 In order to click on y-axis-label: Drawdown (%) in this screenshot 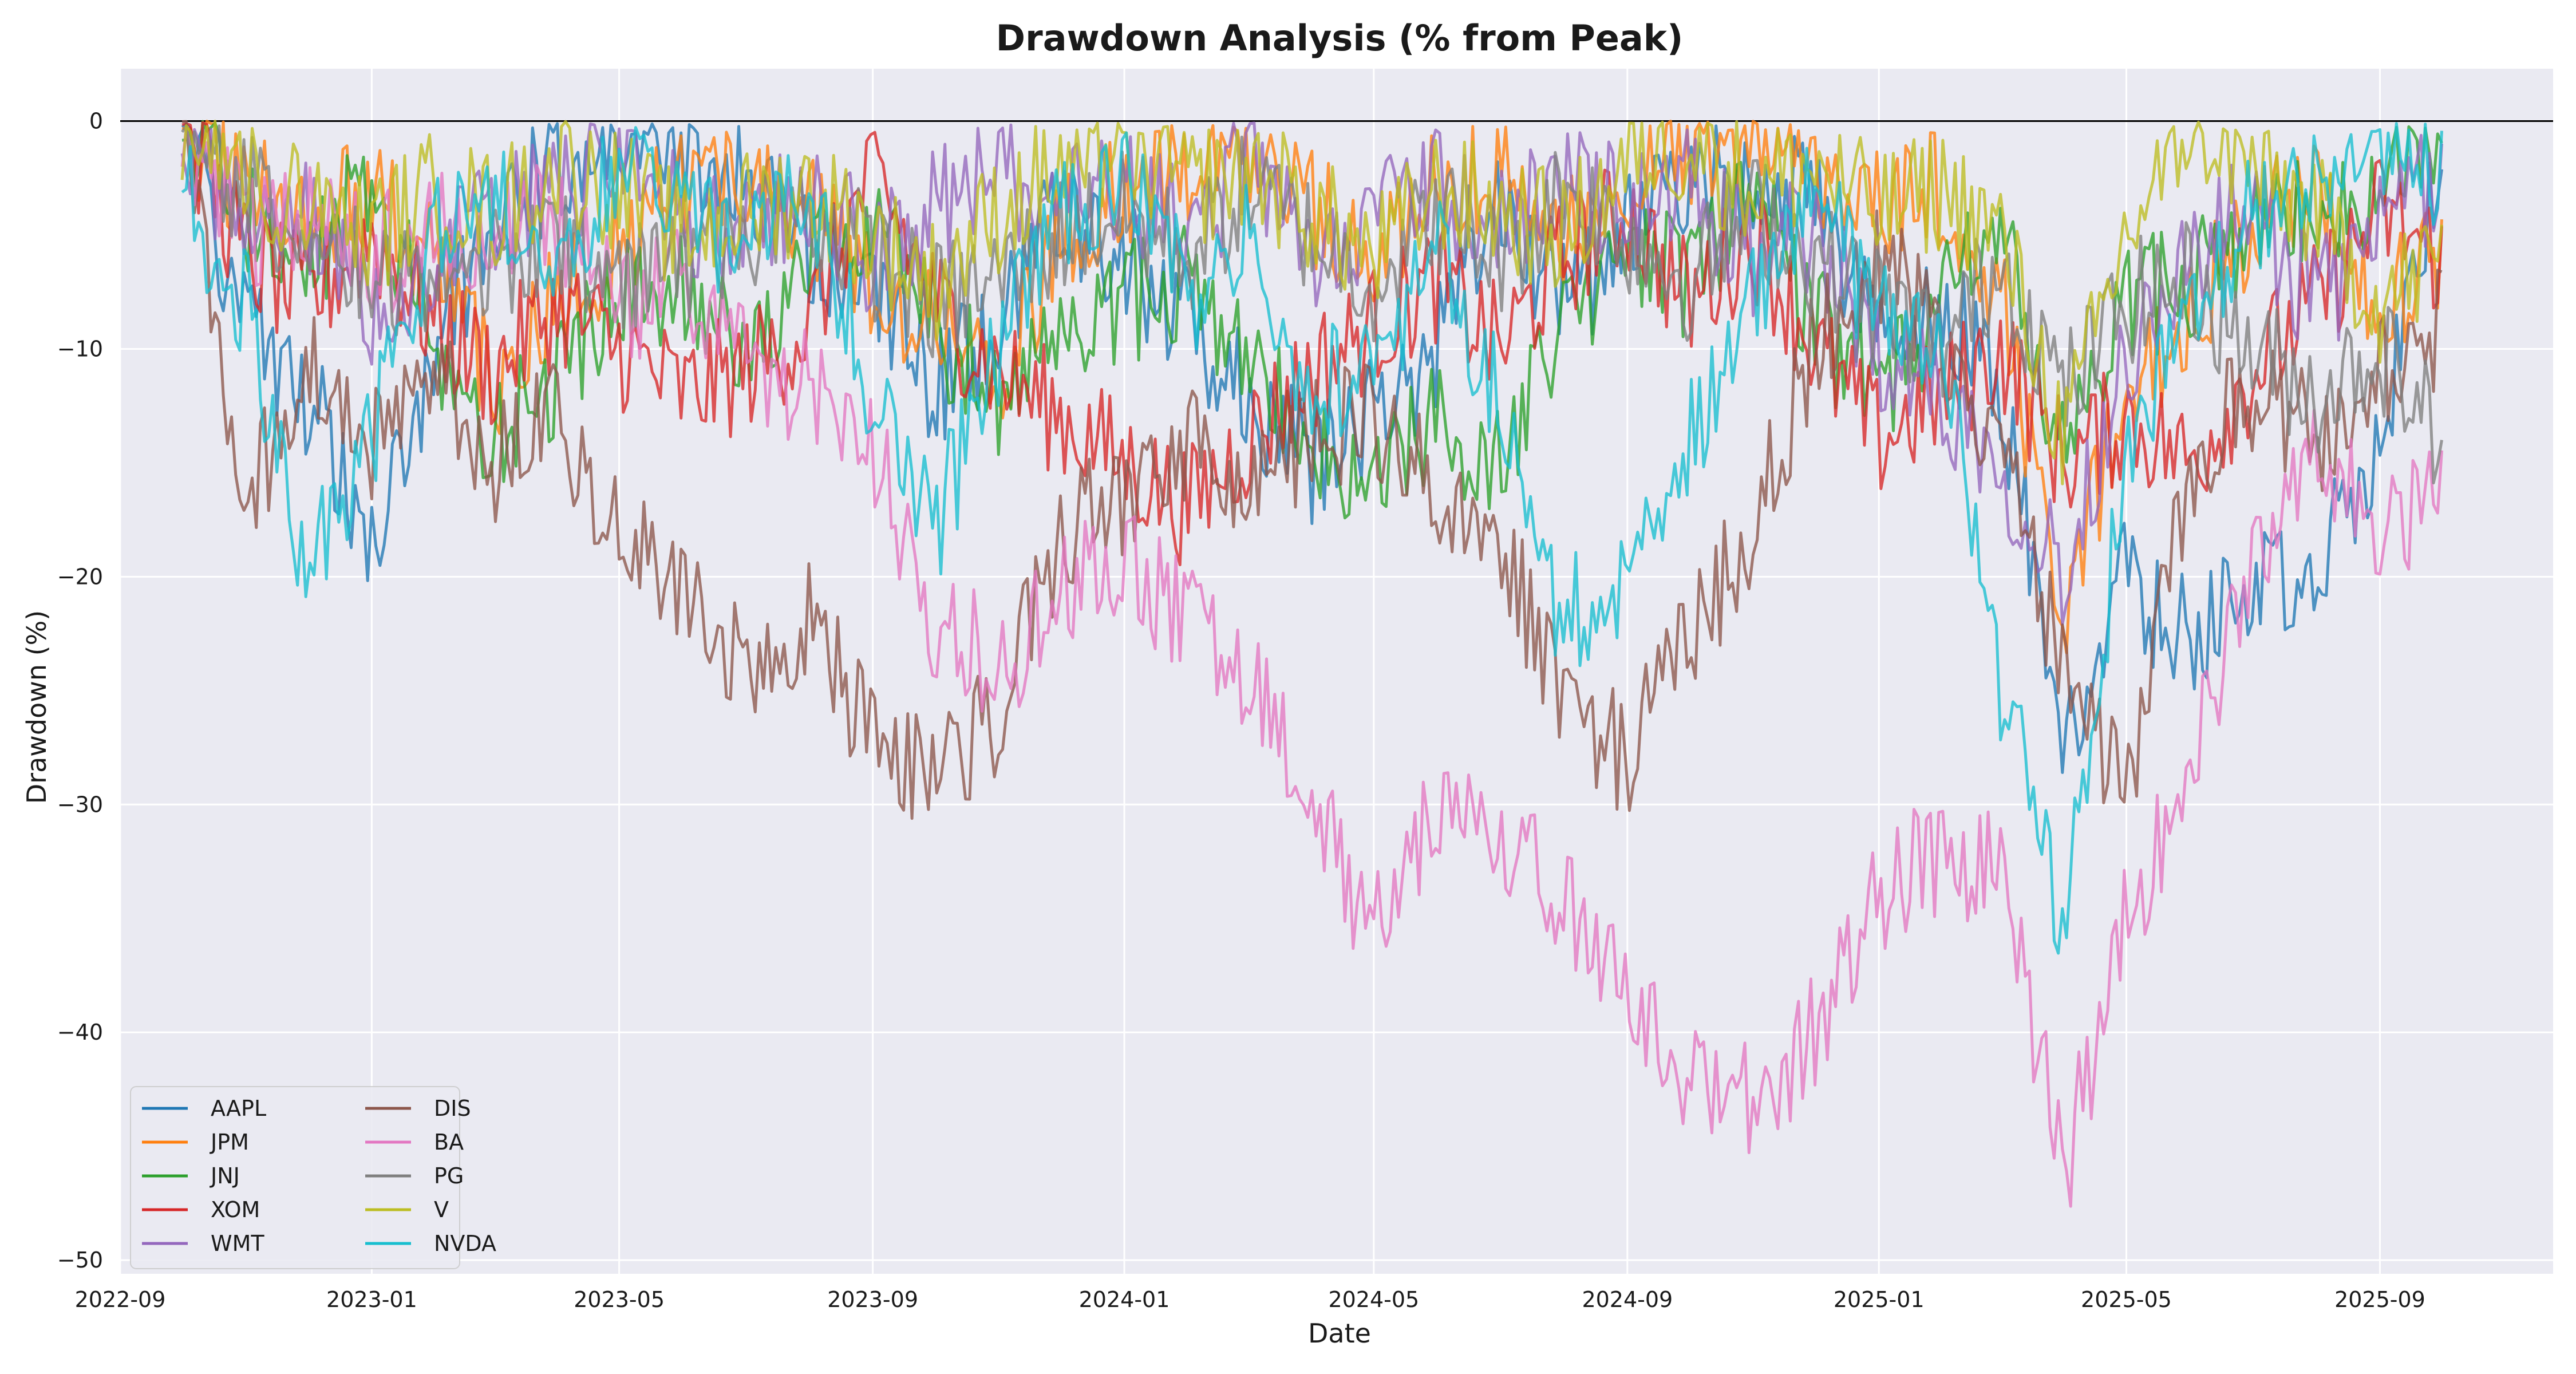, I will do `click(36, 707)`.